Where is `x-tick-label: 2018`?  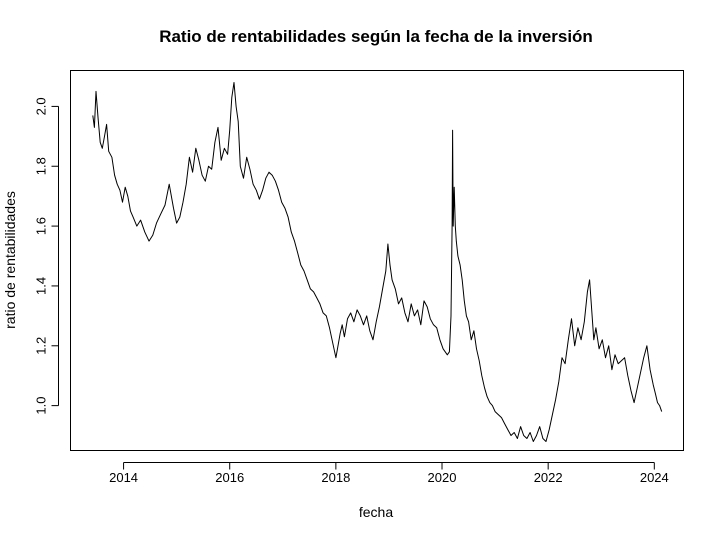 x-tick-label: 2018 is located at coordinates (335, 477).